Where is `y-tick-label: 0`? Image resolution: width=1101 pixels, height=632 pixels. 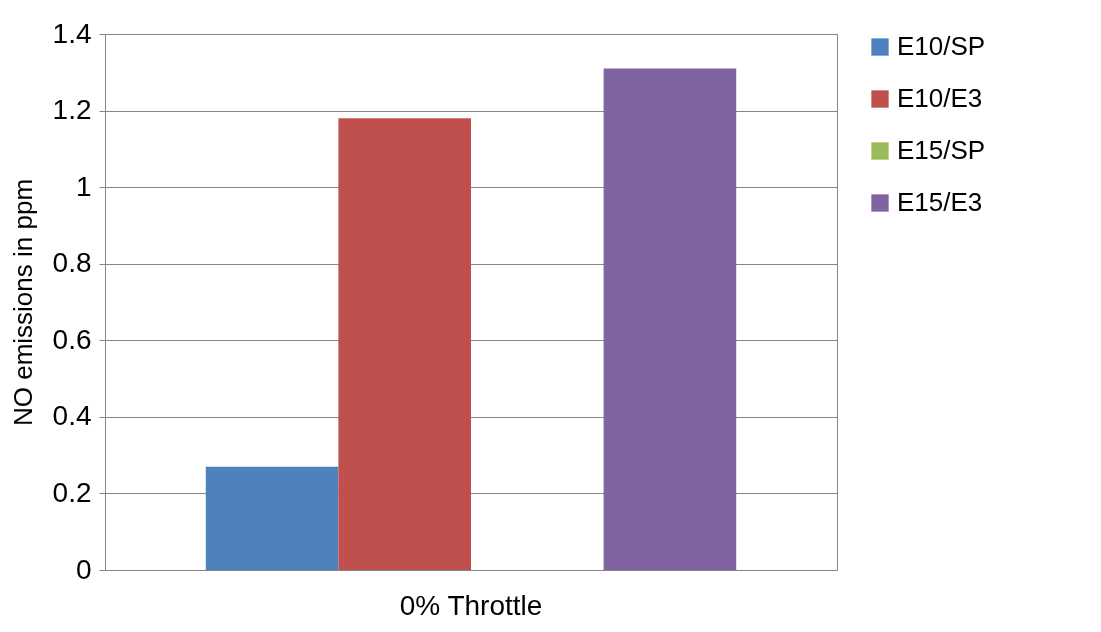
y-tick-label: 0 is located at coordinates (83, 569).